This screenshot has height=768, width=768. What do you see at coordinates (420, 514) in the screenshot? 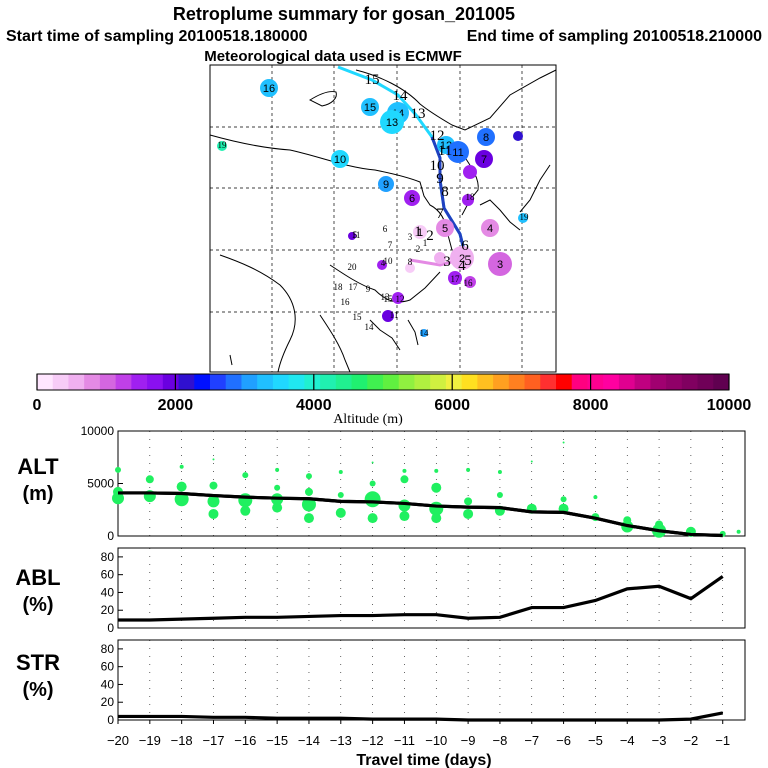
I see `alt-series-line-top` at bounding box center [420, 514].